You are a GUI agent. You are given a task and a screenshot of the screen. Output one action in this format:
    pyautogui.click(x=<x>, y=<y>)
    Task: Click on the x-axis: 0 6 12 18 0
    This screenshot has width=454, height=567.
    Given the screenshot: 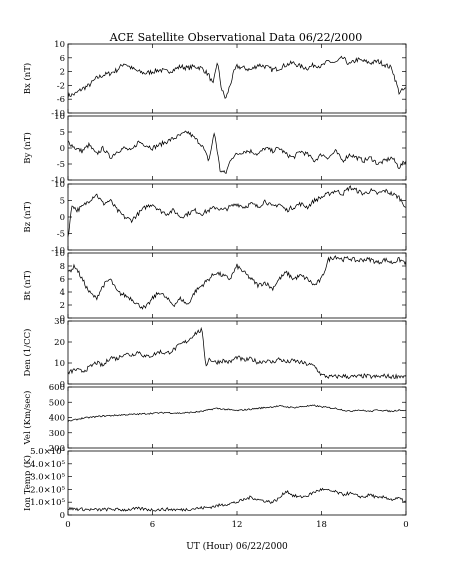 What is the action you would take?
    pyautogui.click(x=236, y=525)
    